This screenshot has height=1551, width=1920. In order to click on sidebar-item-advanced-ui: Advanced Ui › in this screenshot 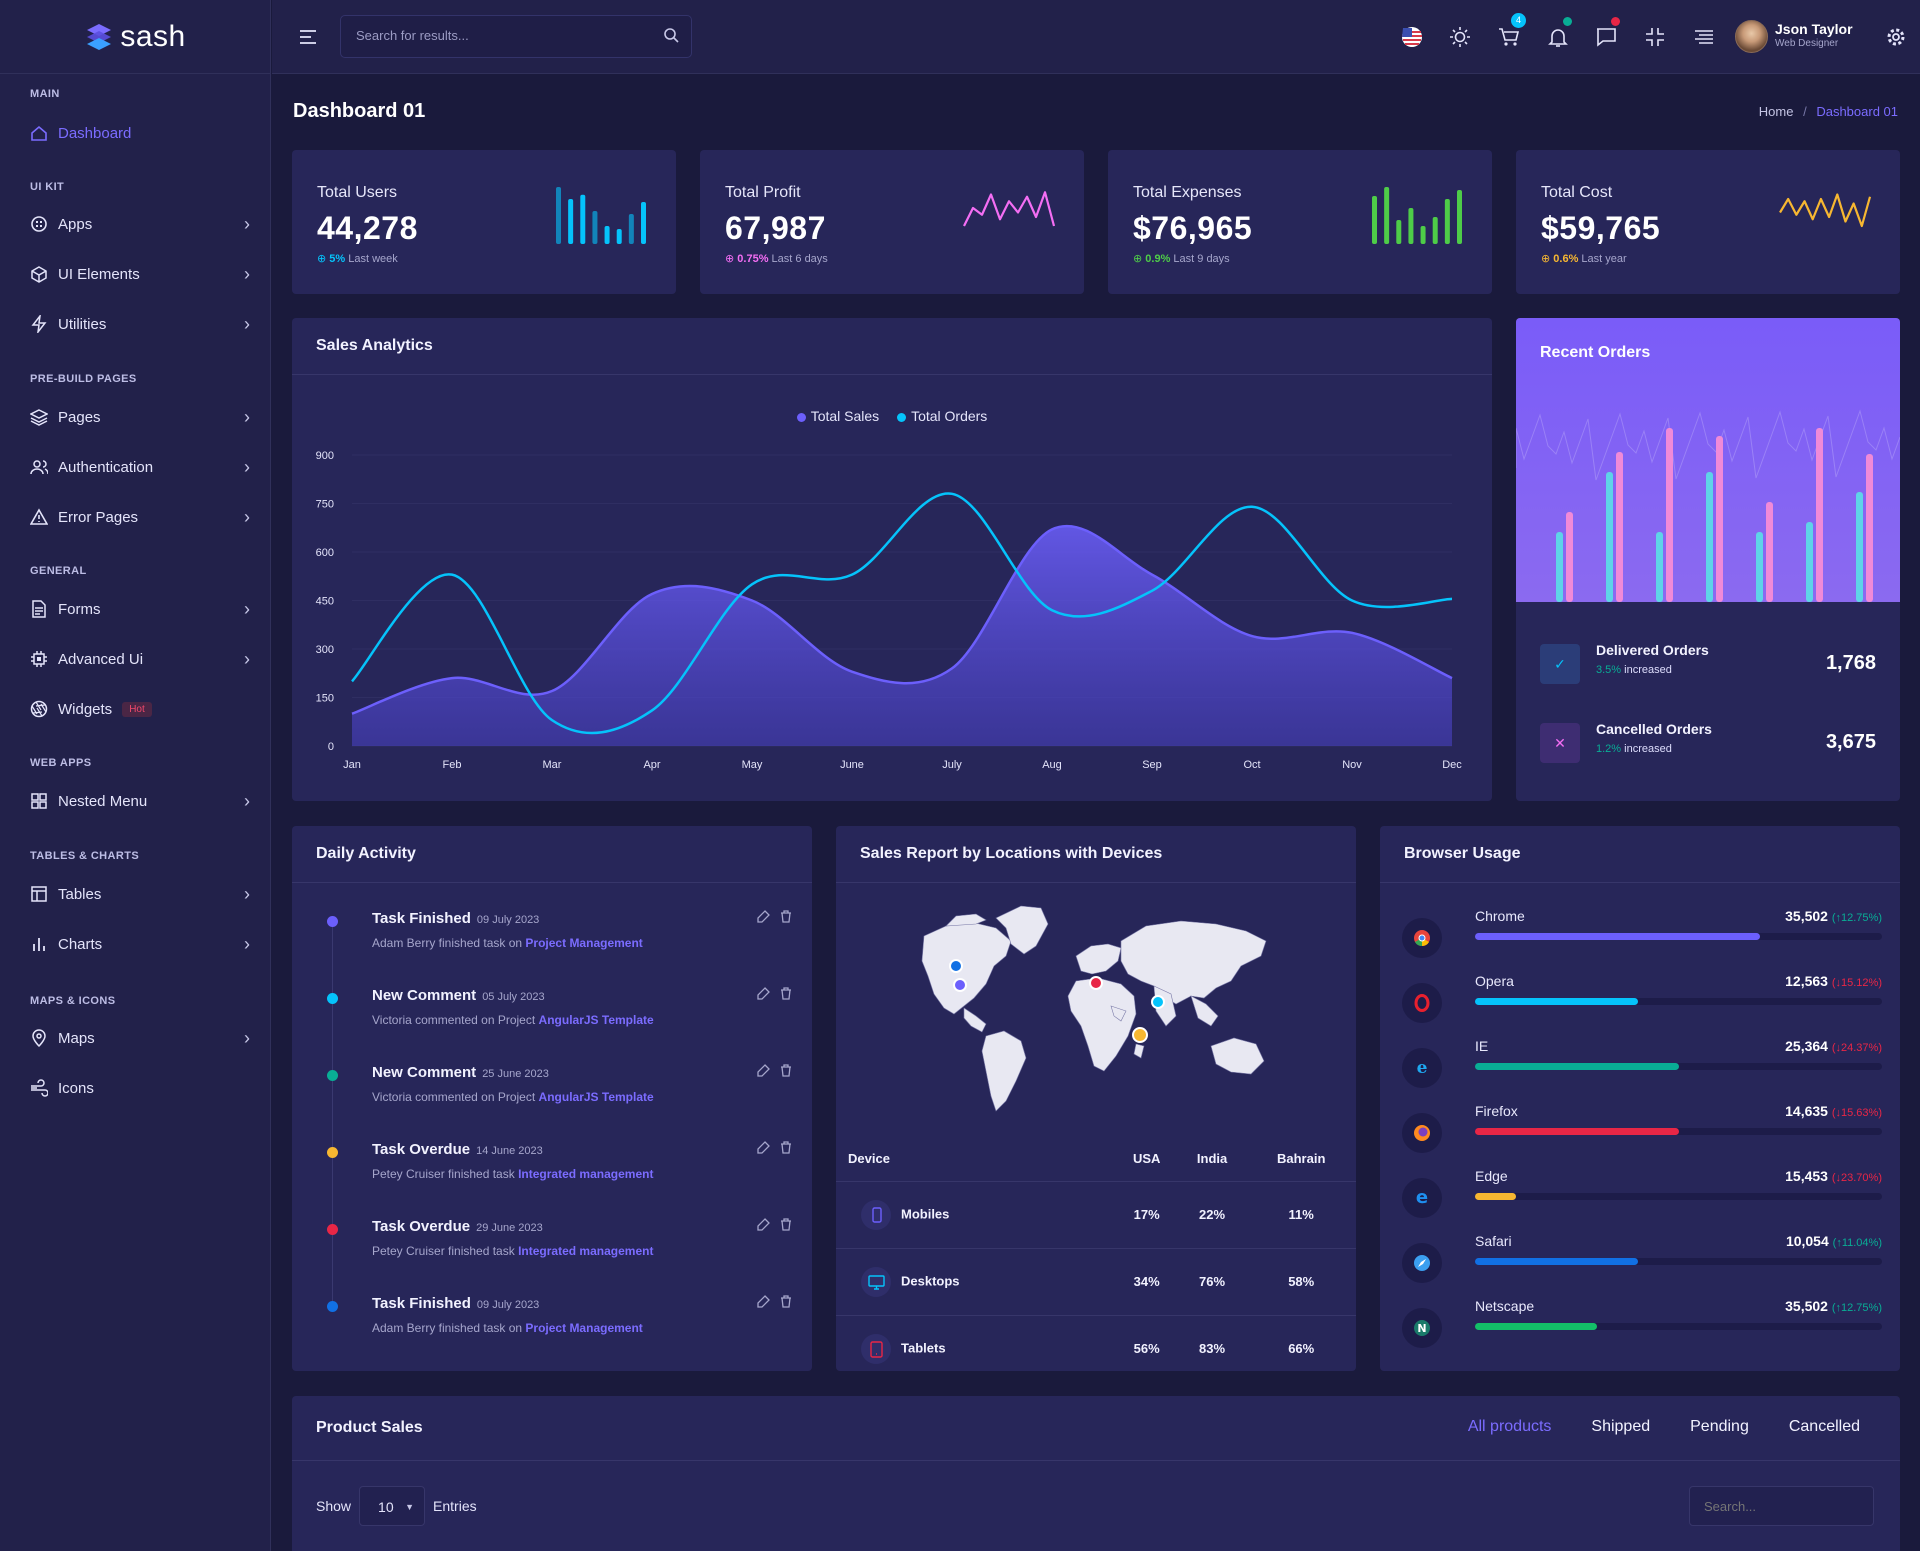, I will do `click(140, 659)`.